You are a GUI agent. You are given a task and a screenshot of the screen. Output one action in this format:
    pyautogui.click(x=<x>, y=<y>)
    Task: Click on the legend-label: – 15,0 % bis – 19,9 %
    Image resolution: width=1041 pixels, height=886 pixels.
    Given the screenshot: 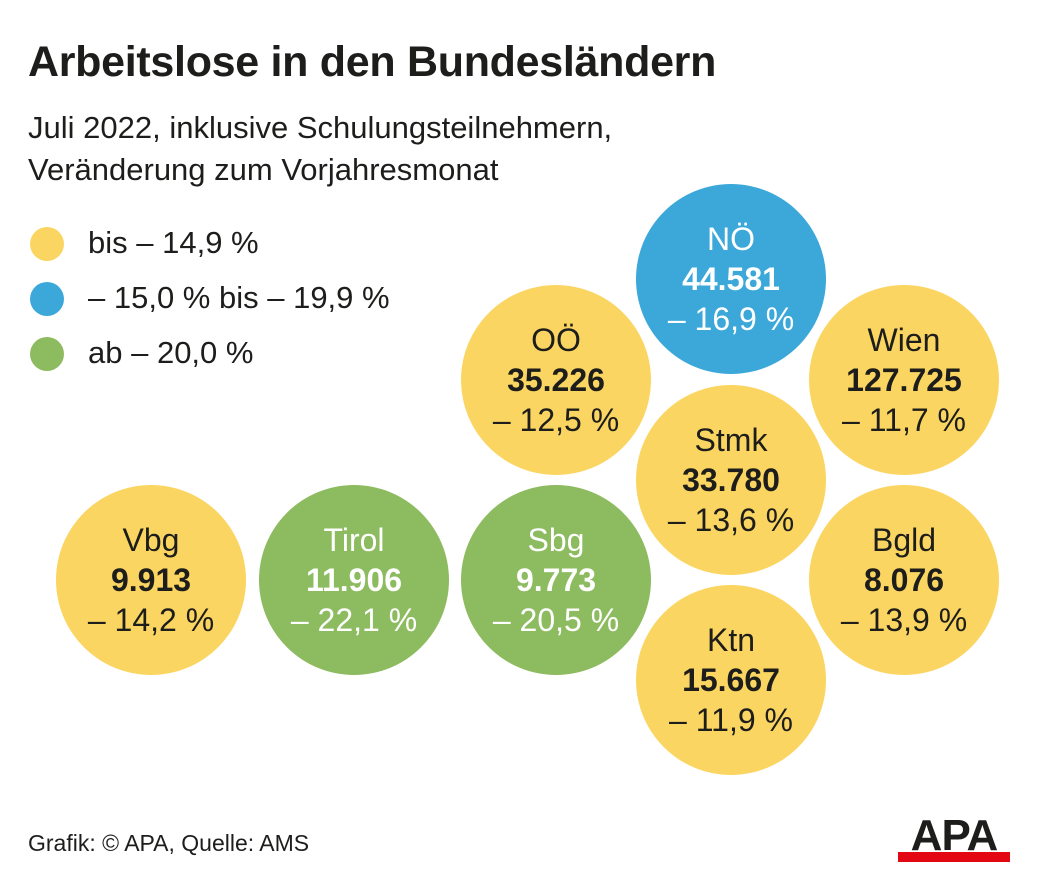 What is the action you would take?
    pyautogui.click(x=239, y=297)
    